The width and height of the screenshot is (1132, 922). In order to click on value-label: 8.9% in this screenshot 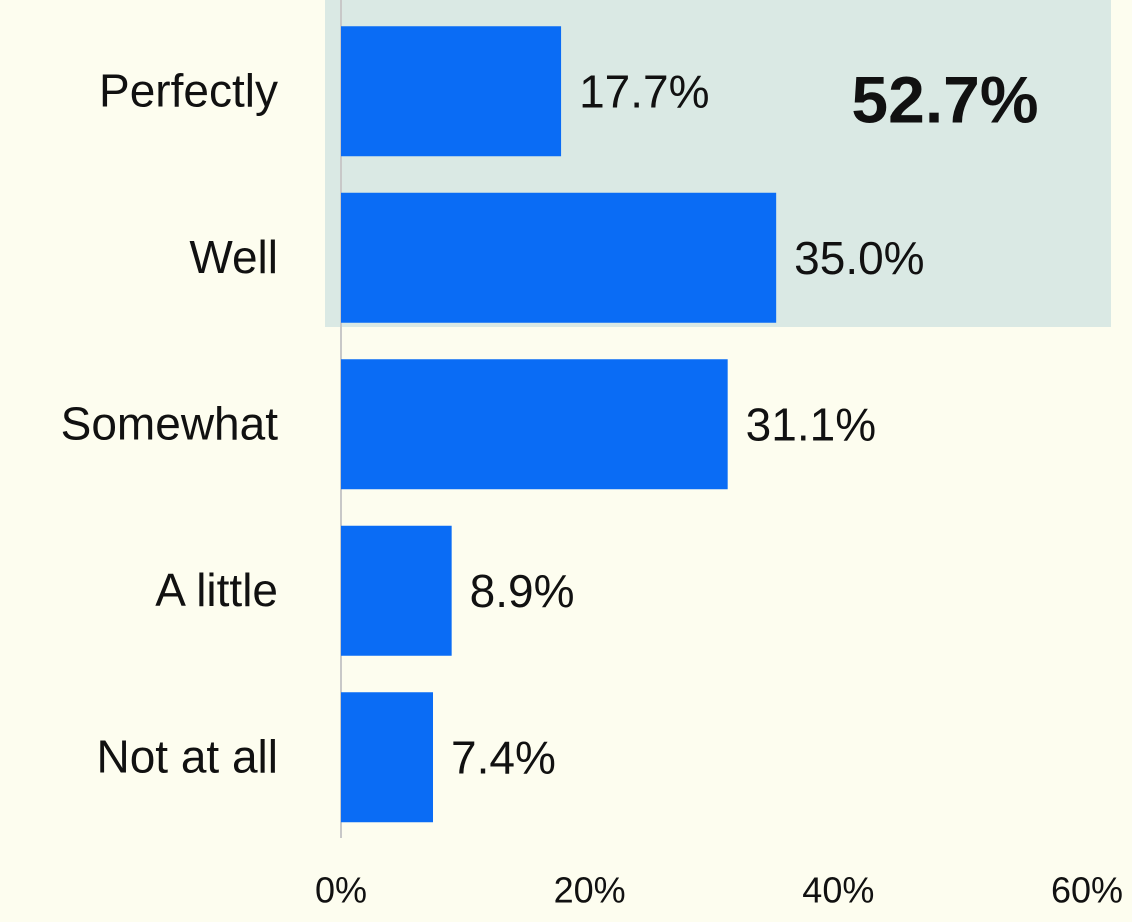, I will do `click(522, 591)`.